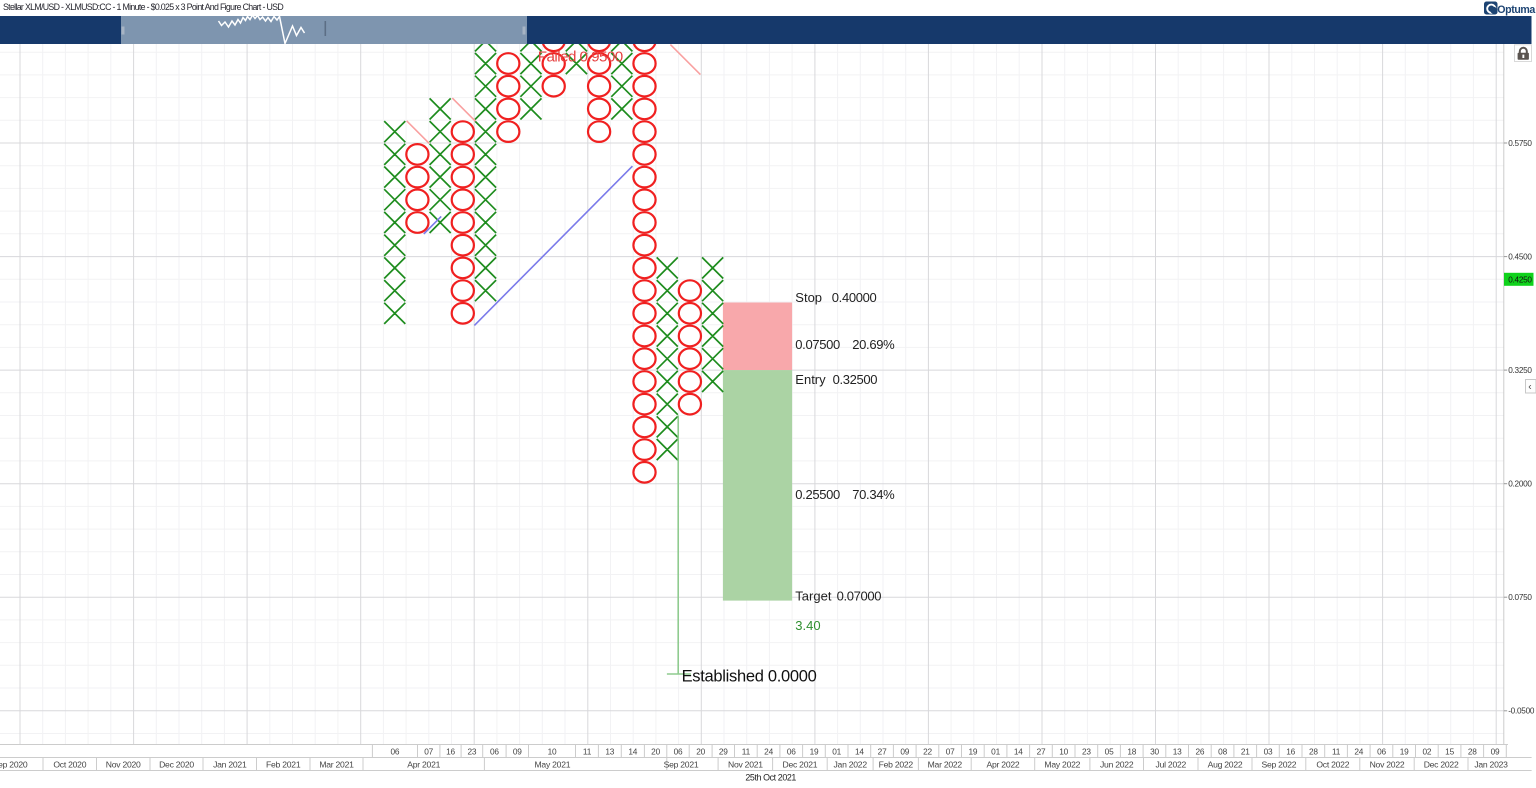 The width and height of the screenshot is (1536, 788). I want to click on svg-text: 15, so click(1449, 751).